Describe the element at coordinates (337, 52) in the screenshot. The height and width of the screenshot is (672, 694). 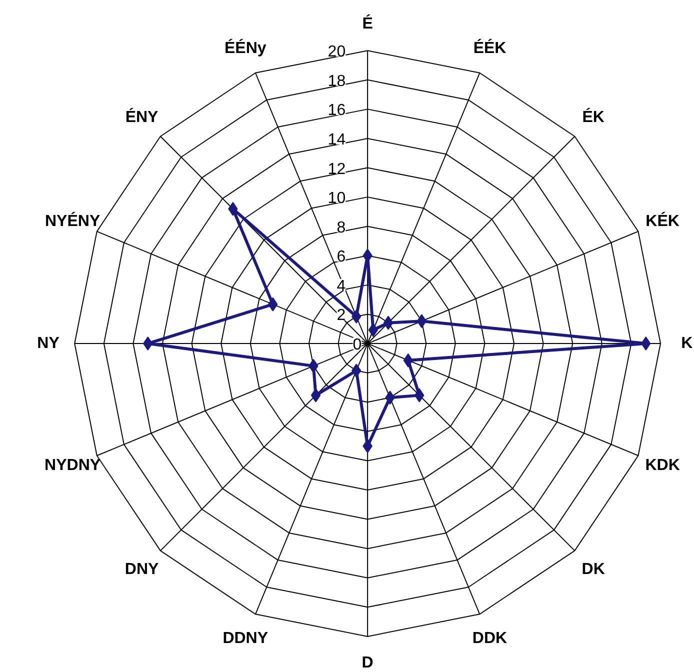
I see `y-tick-label: 20` at that location.